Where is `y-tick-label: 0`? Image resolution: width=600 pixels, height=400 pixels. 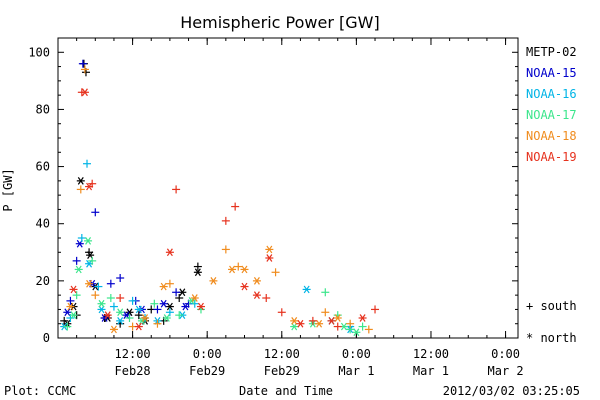 y-tick-label: 0 is located at coordinates (46, 338).